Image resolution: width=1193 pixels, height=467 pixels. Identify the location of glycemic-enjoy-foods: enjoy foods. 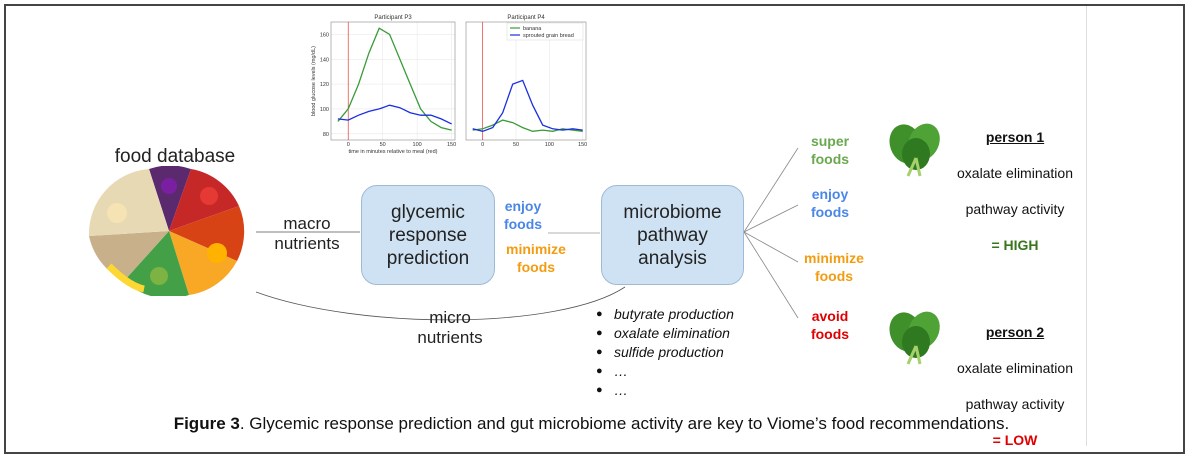
(523, 215).